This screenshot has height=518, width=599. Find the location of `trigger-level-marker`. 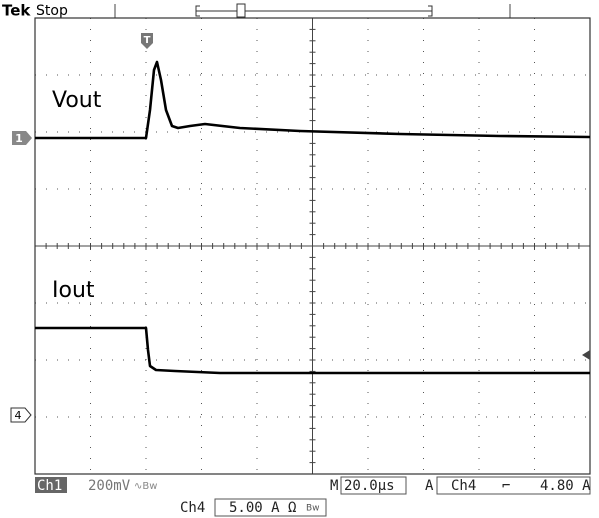

trigger-level-marker is located at coordinates (586, 355).